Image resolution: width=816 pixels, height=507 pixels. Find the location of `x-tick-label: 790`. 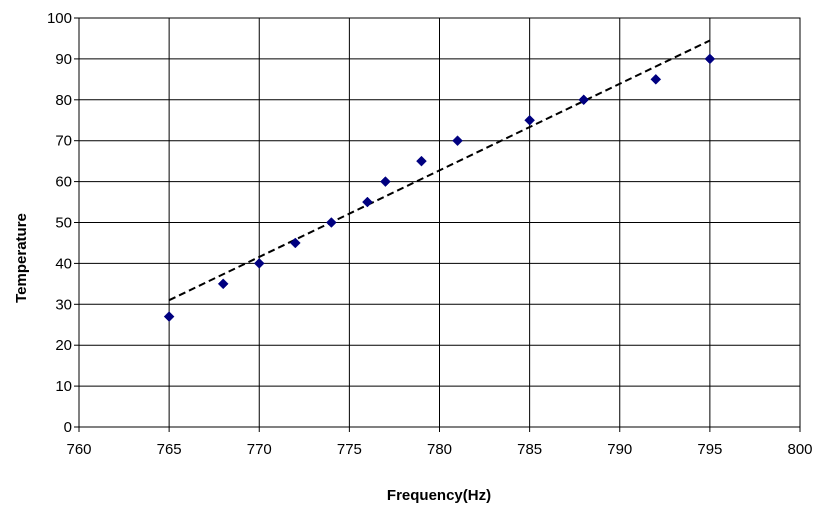

x-tick-label: 790 is located at coordinates (619, 449).